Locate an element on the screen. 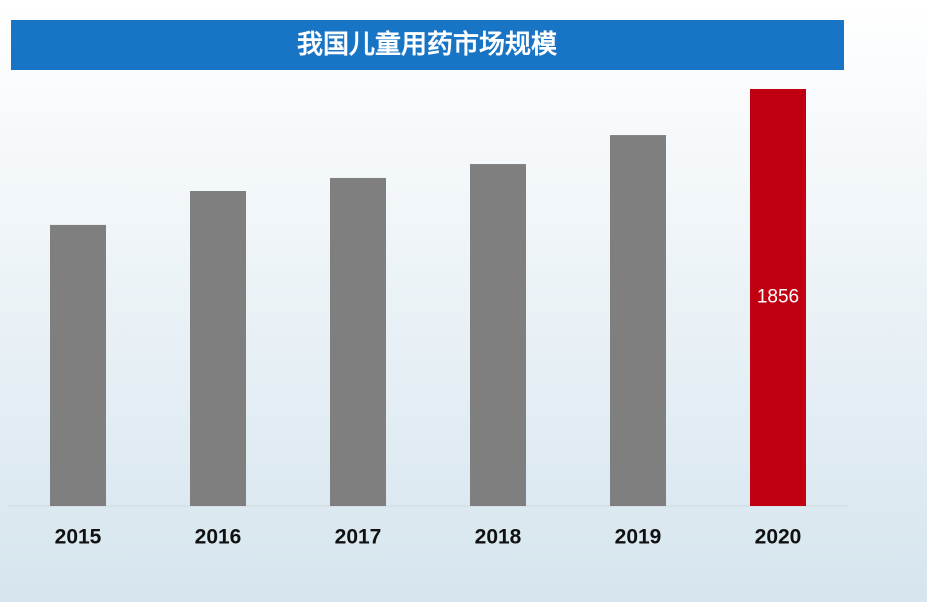  x-tick-label: 2017 is located at coordinates (358, 537).